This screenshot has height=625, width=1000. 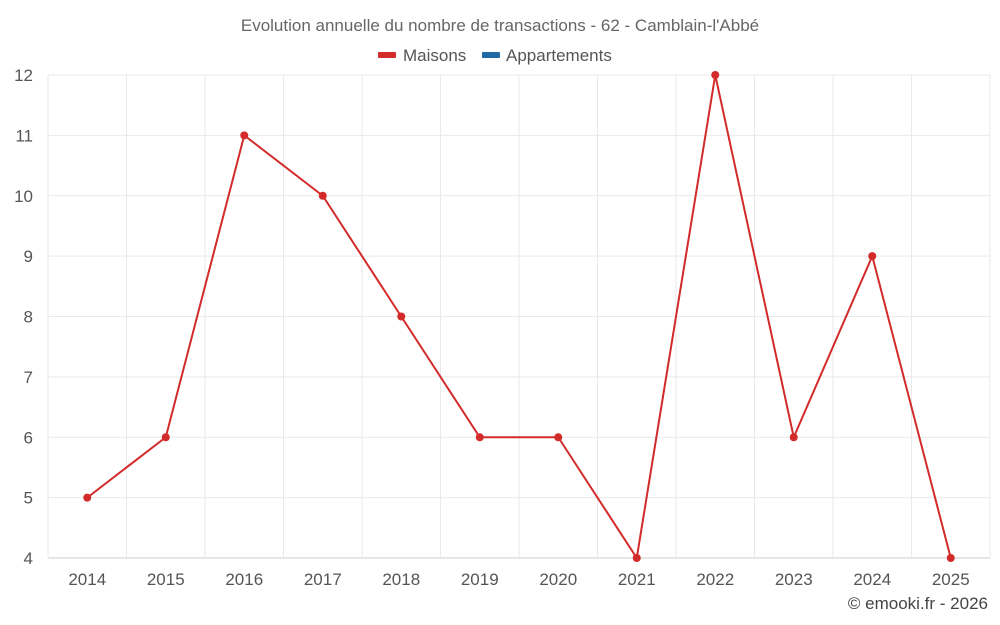 What do you see at coordinates (387, 55) in the screenshot?
I see `legend-swatch-maisons` at bounding box center [387, 55].